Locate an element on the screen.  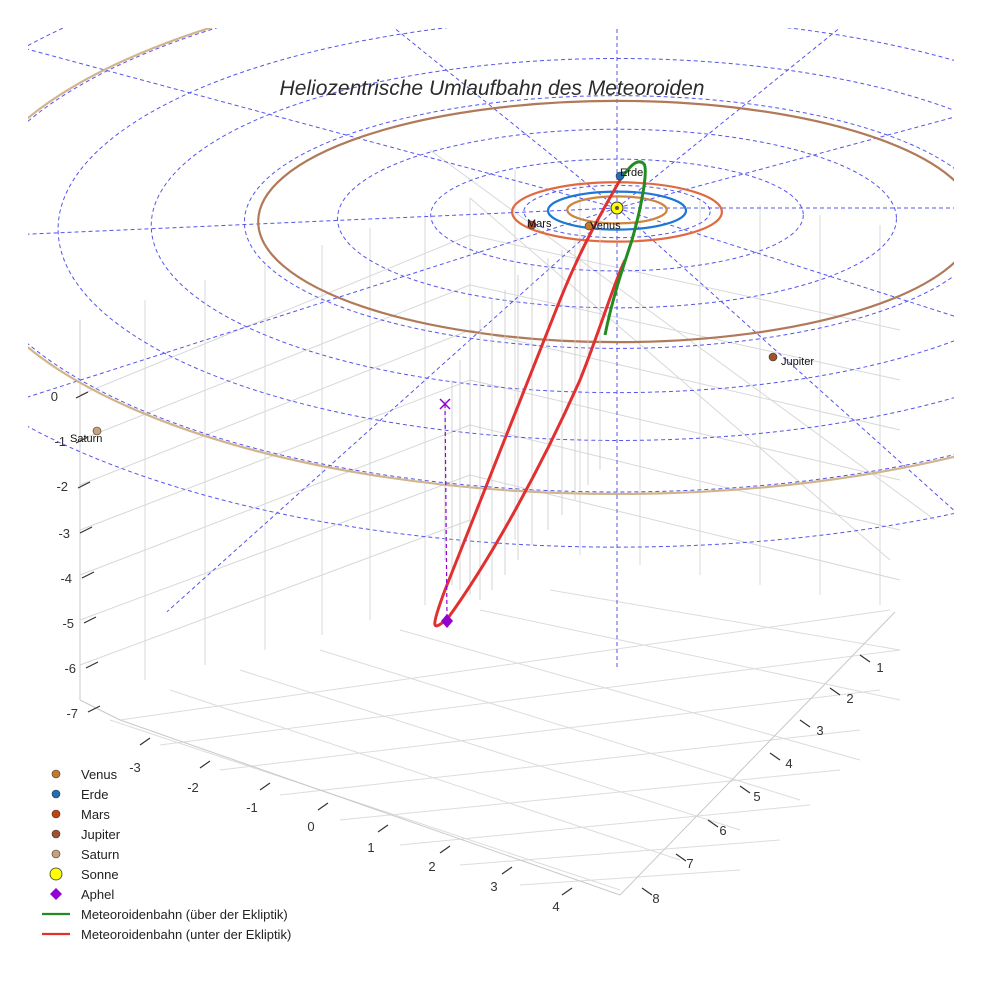
x-tick-label: 1 is located at coordinates (370, 847).